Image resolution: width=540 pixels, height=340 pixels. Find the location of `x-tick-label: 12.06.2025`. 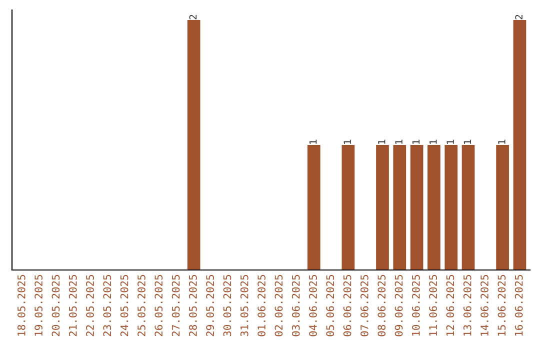

x-tick-label: 12.06.2025 is located at coordinates (450, 305).